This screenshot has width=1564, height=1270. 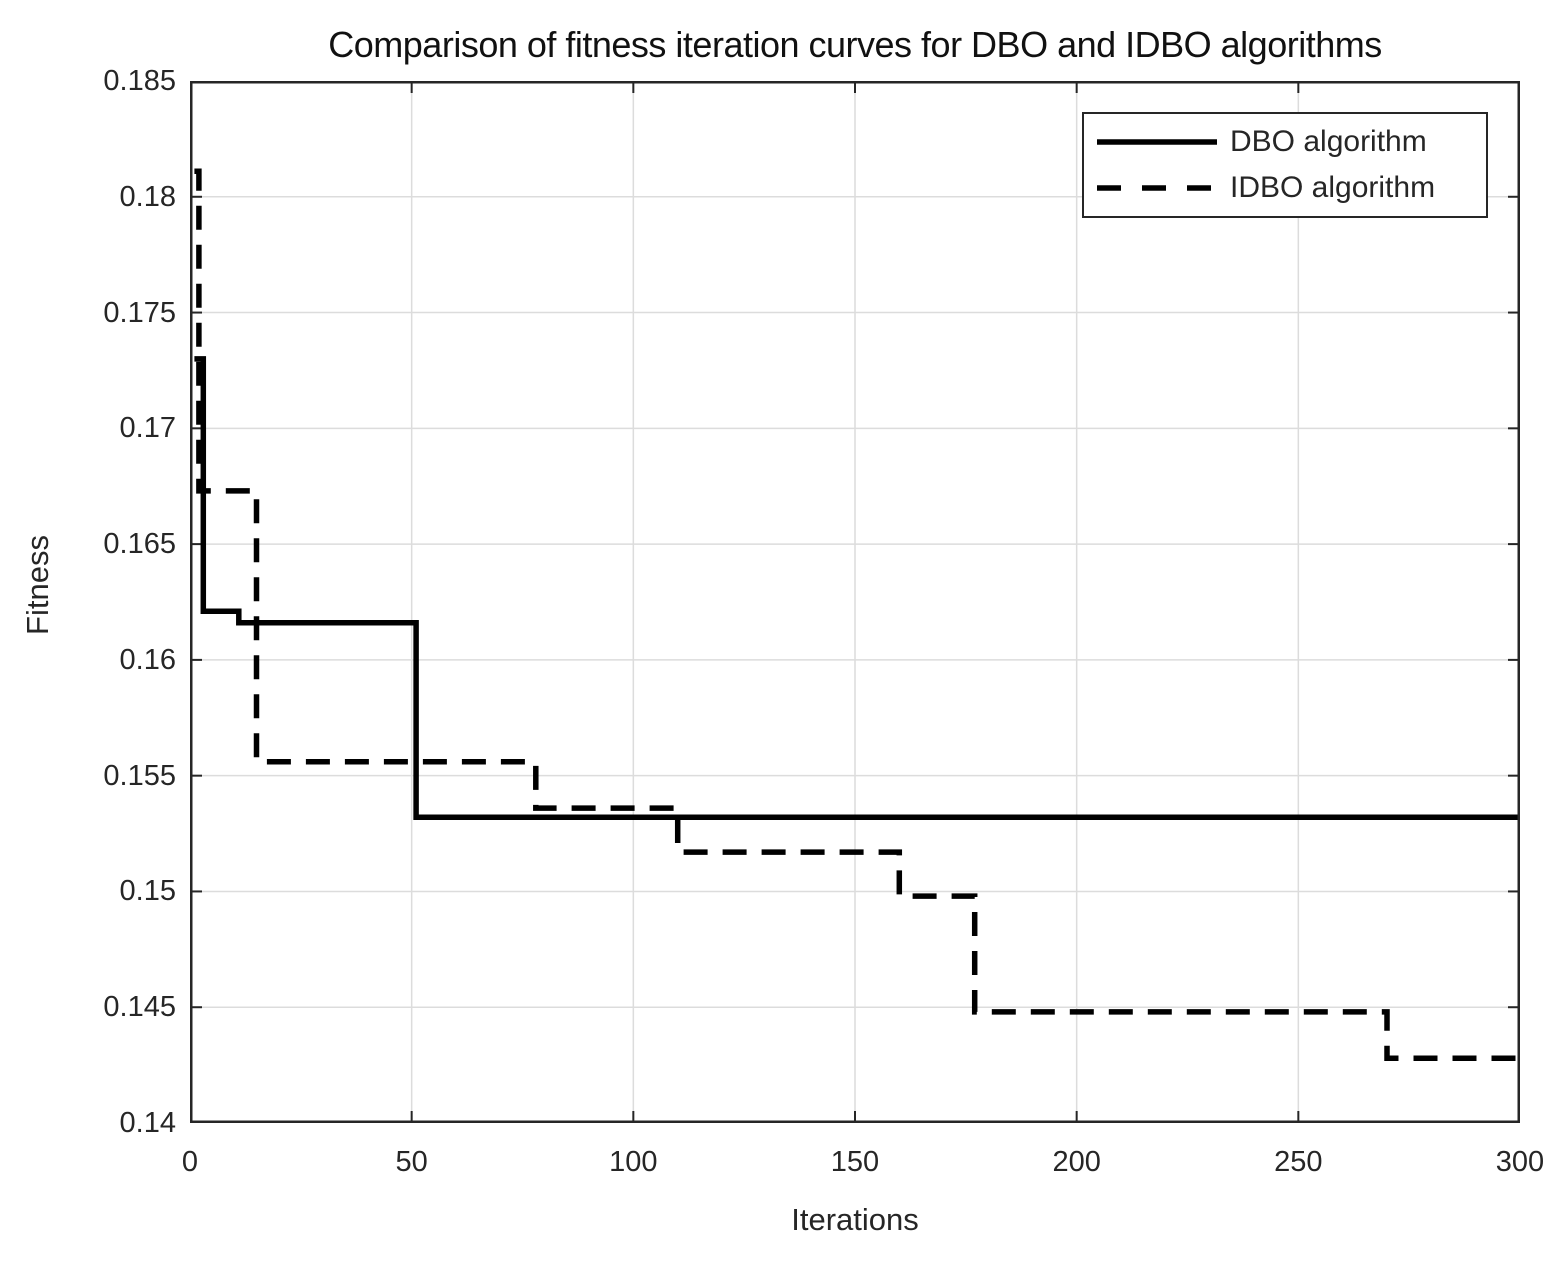 What do you see at coordinates (855, 1219) in the screenshot?
I see `x-axis-label: Iterations` at bounding box center [855, 1219].